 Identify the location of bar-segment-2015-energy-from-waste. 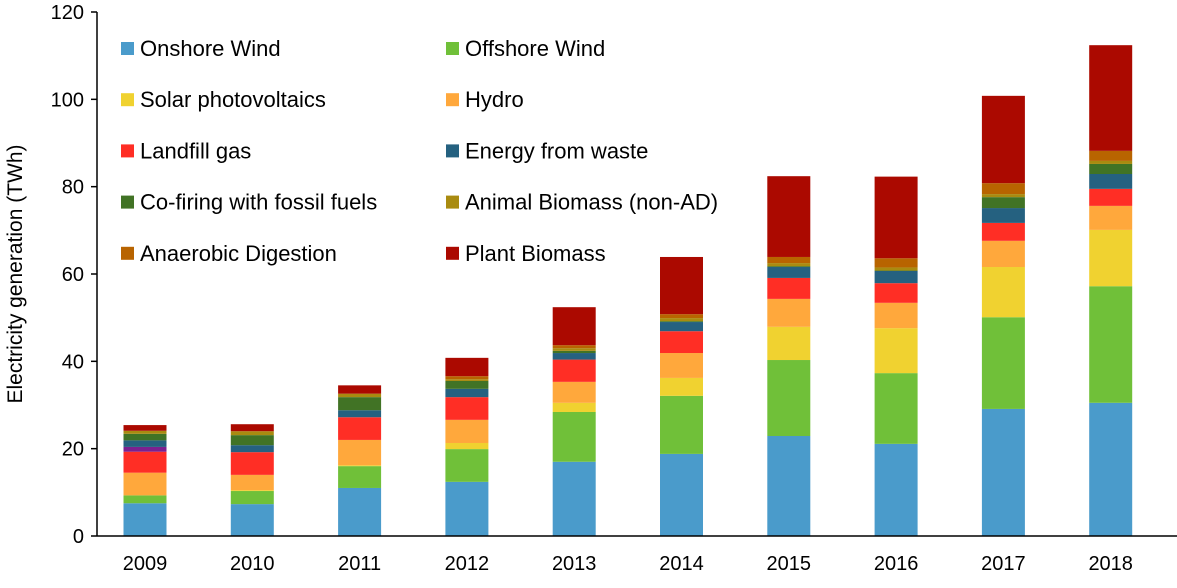
(788, 272).